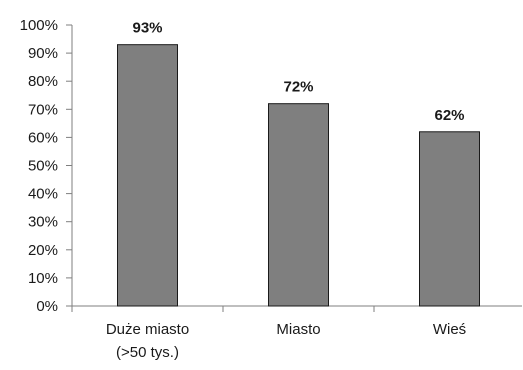  Describe the element at coordinates (298, 87) in the screenshot. I see `data-label: 72%` at that location.